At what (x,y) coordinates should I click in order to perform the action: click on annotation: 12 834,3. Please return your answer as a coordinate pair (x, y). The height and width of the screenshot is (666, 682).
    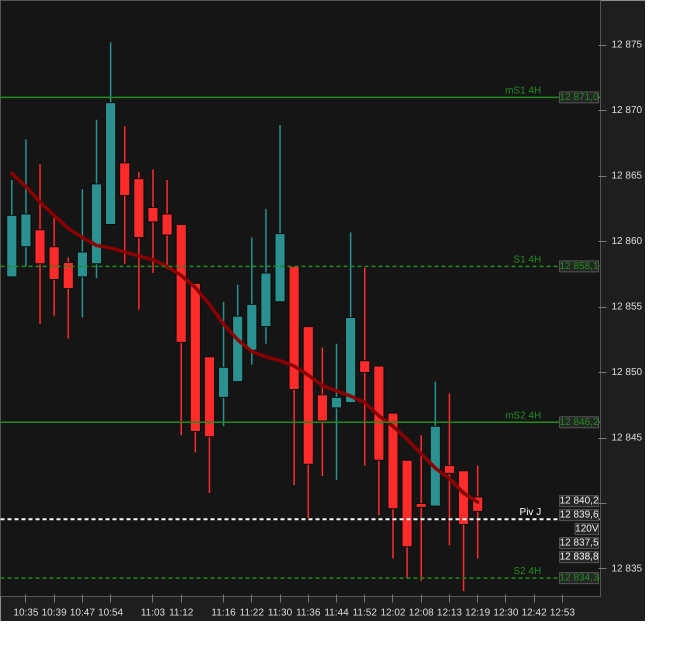
    Looking at the image, I should click on (579, 578).